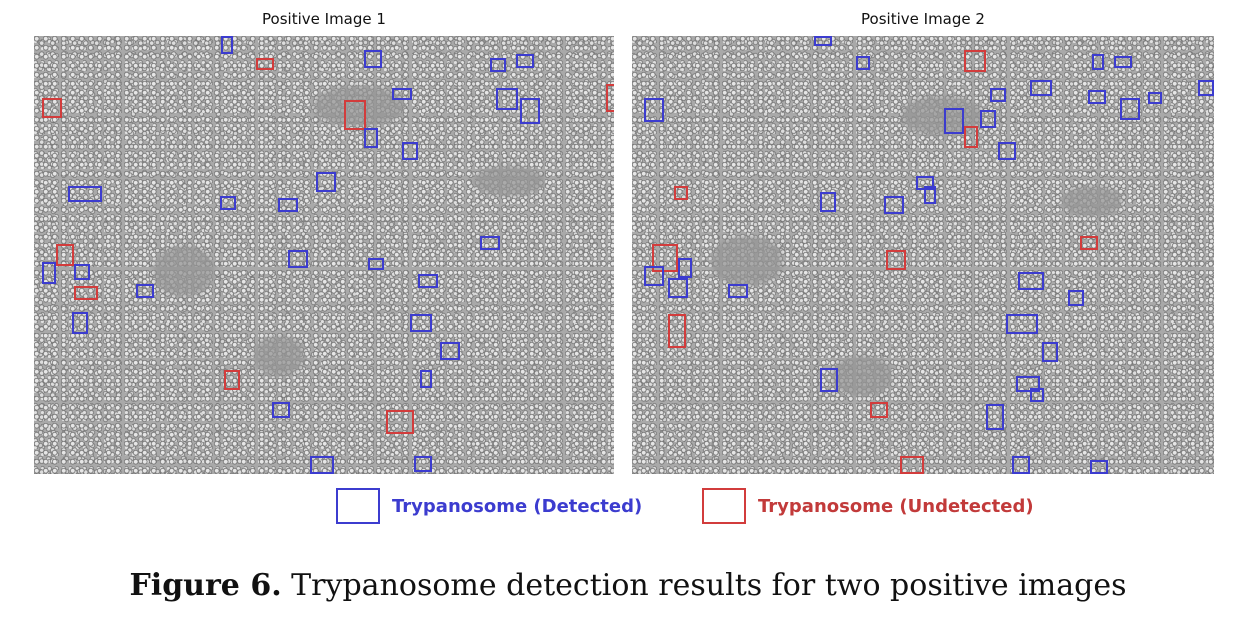 The width and height of the screenshot is (1256, 630). I want to click on panel-title-2: Positive Image 2, so click(923, 19).